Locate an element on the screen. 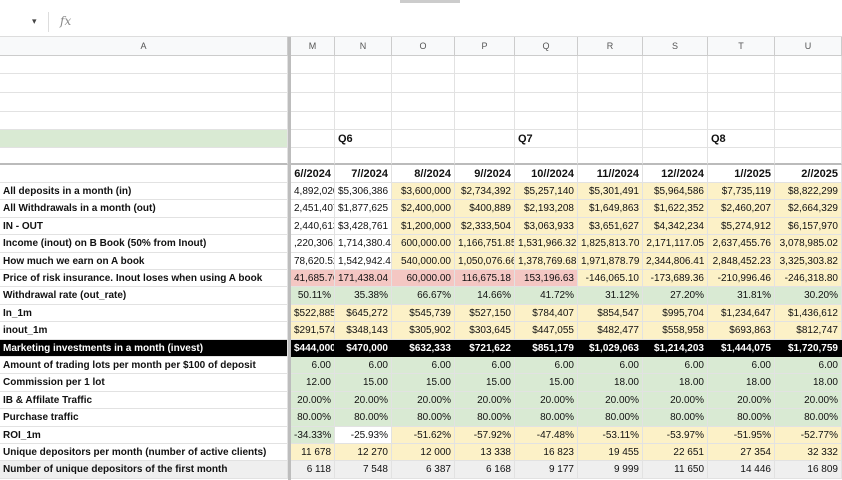 The width and height of the screenshot is (842, 480). row-label: How much we earn on A book is located at coordinates (144, 261).